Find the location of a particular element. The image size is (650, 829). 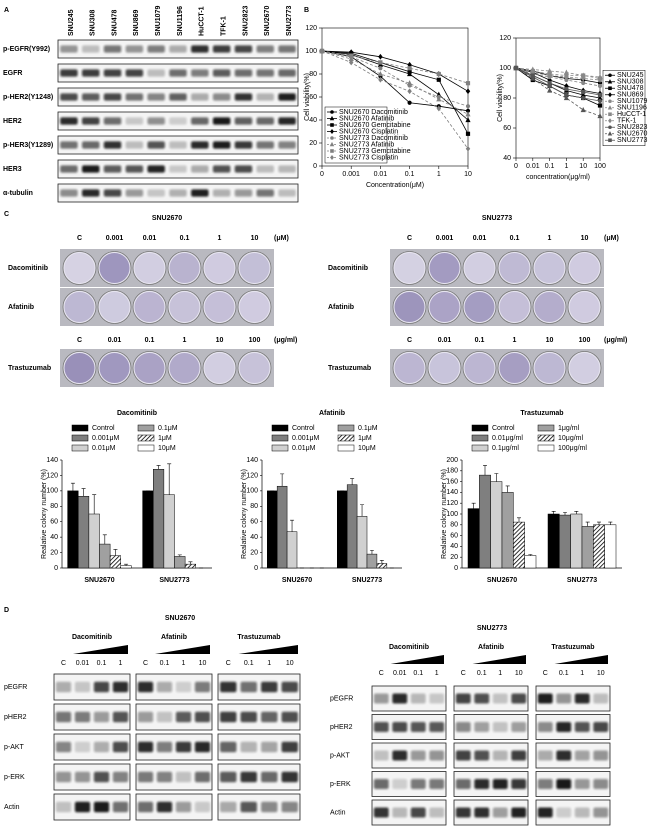

protein-label: α-tubulin is located at coordinates (18, 193).